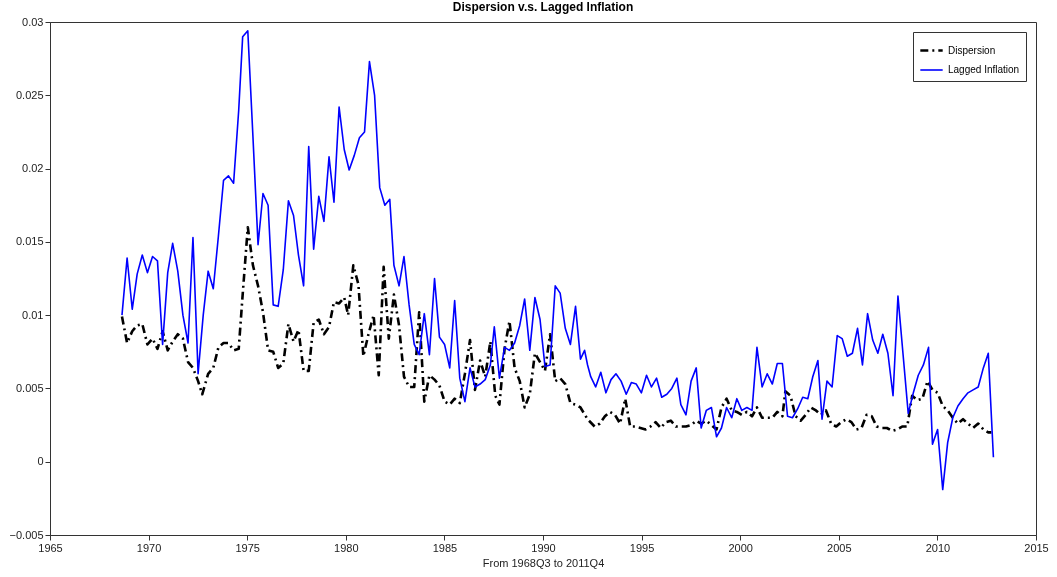  Describe the element at coordinates (740, 547) in the screenshot. I see `x-tick-label: 2000` at that location.